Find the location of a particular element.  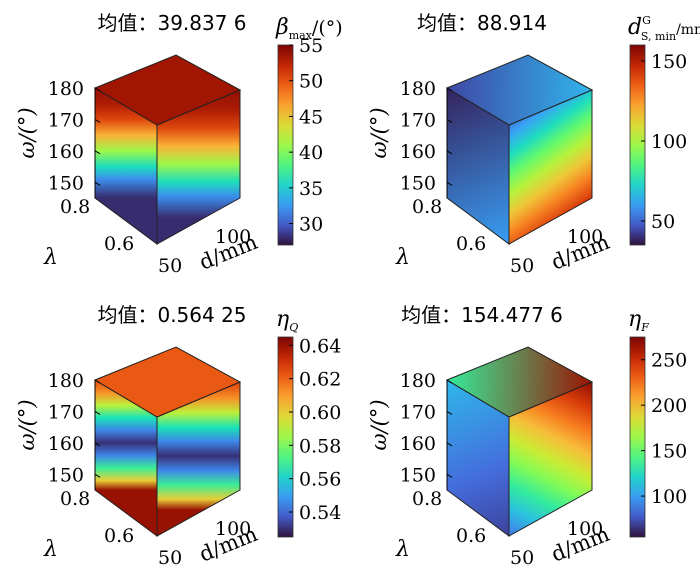

colorbar-label: βmax/(°) is located at coordinates (309, 28).